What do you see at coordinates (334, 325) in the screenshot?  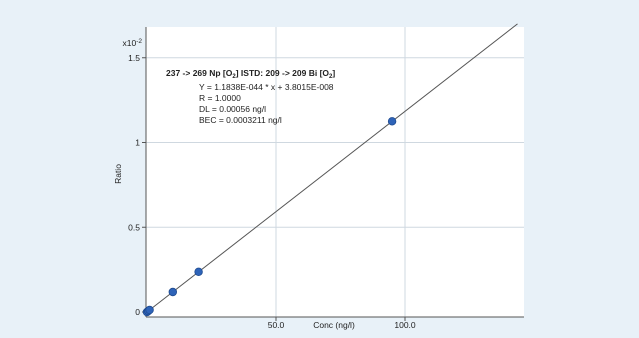 I see `x-axis-title: Conc (ng/l)` at bounding box center [334, 325].